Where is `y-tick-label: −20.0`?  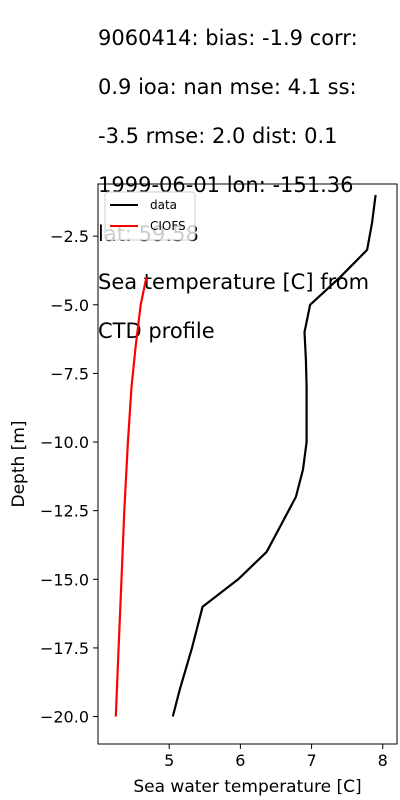 y-tick-label: −20.0 is located at coordinates (64, 717).